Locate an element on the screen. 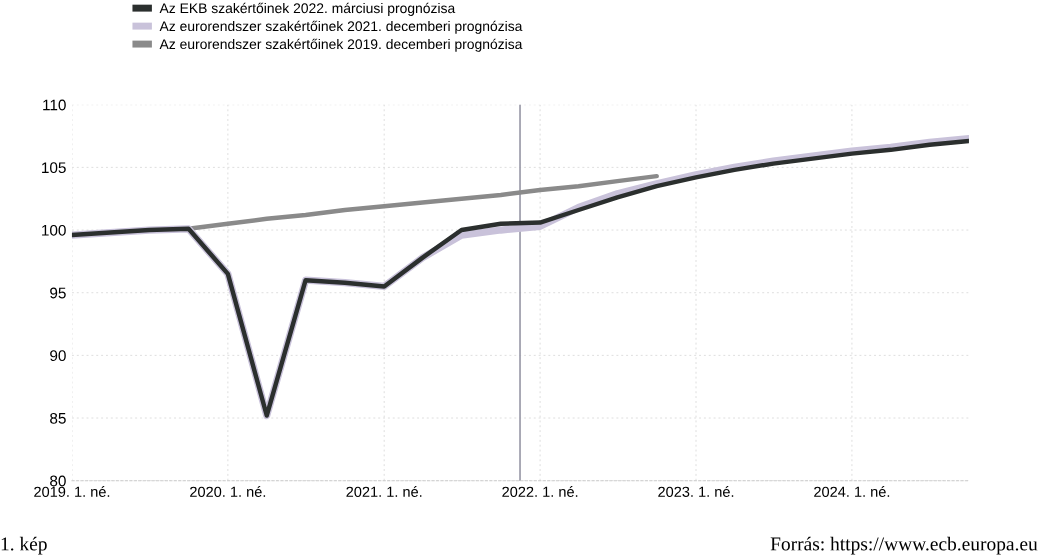  y-tick-label: 110 is located at coordinates (54, 105).